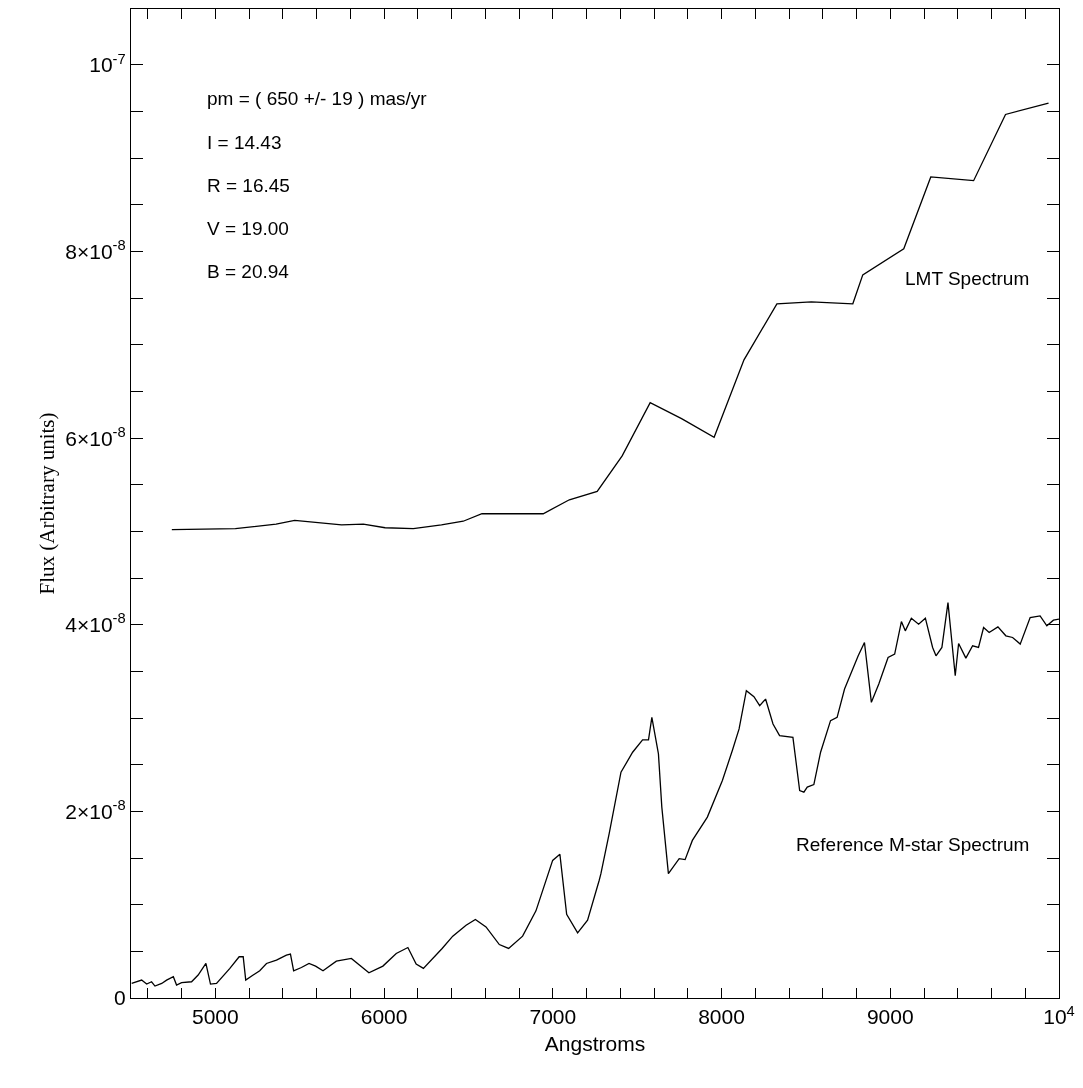 The height and width of the screenshot is (1088, 1083). What do you see at coordinates (95, 250) in the screenshot?
I see `y-tick-label: 8×10$^{-8}$` at bounding box center [95, 250].